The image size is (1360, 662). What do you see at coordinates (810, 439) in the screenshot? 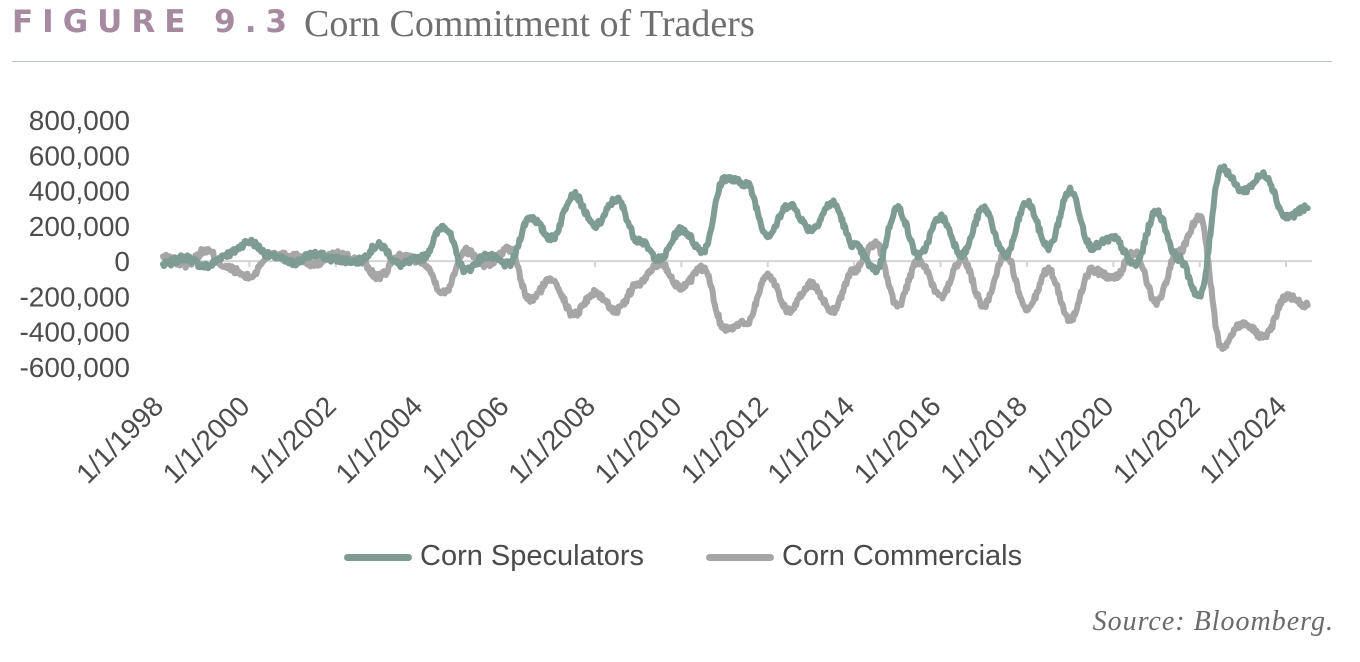
I see `x-tick-label: 1/1/2014` at bounding box center [810, 439].